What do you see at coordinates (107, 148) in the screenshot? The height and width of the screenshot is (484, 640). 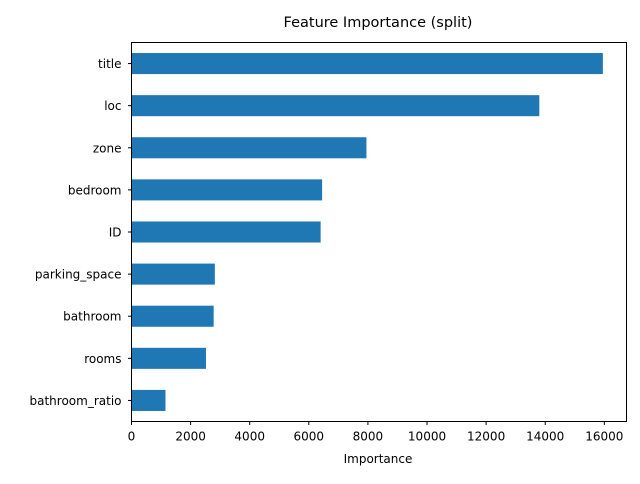 I see `y-tick-label: zone` at bounding box center [107, 148].